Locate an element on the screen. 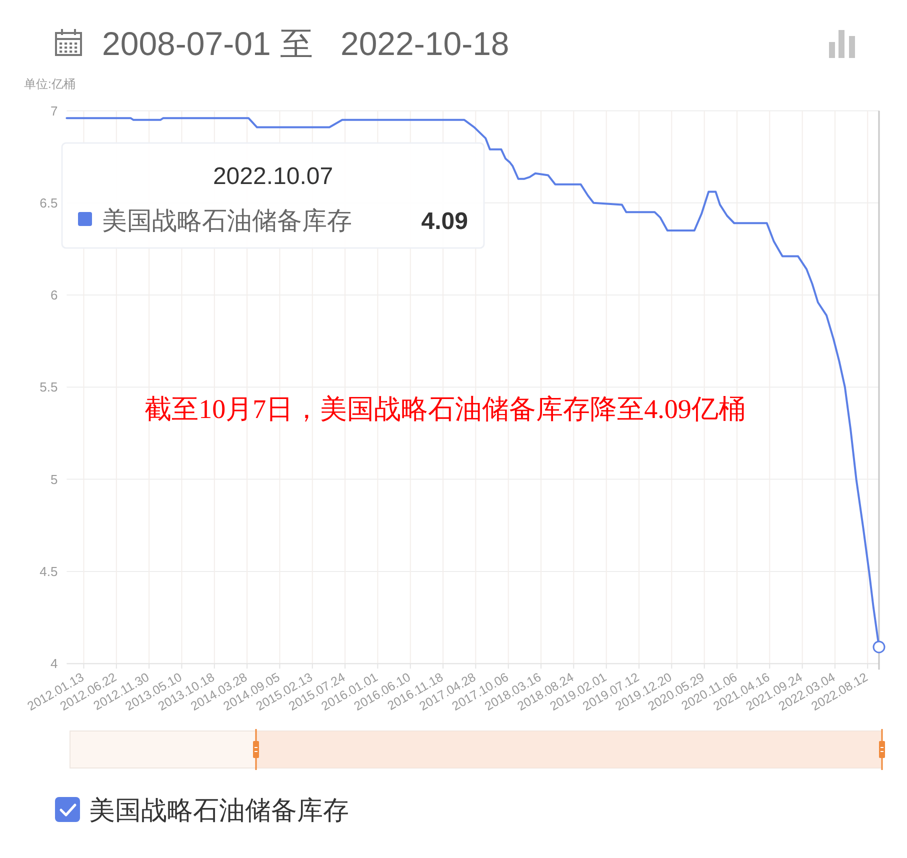 Image resolution: width=907 pixels, height=858 pixels. y-tick-label: 6.5 is located at coordinates (49, 202).